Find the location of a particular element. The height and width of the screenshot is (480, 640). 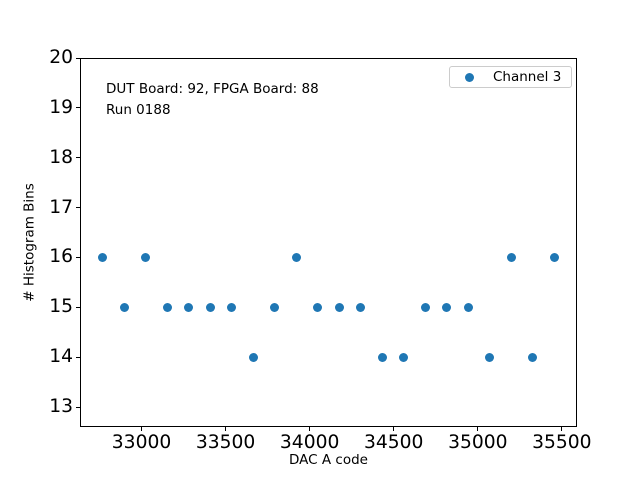

legend-label: Channel 3 is located at coordinates (527, 77).